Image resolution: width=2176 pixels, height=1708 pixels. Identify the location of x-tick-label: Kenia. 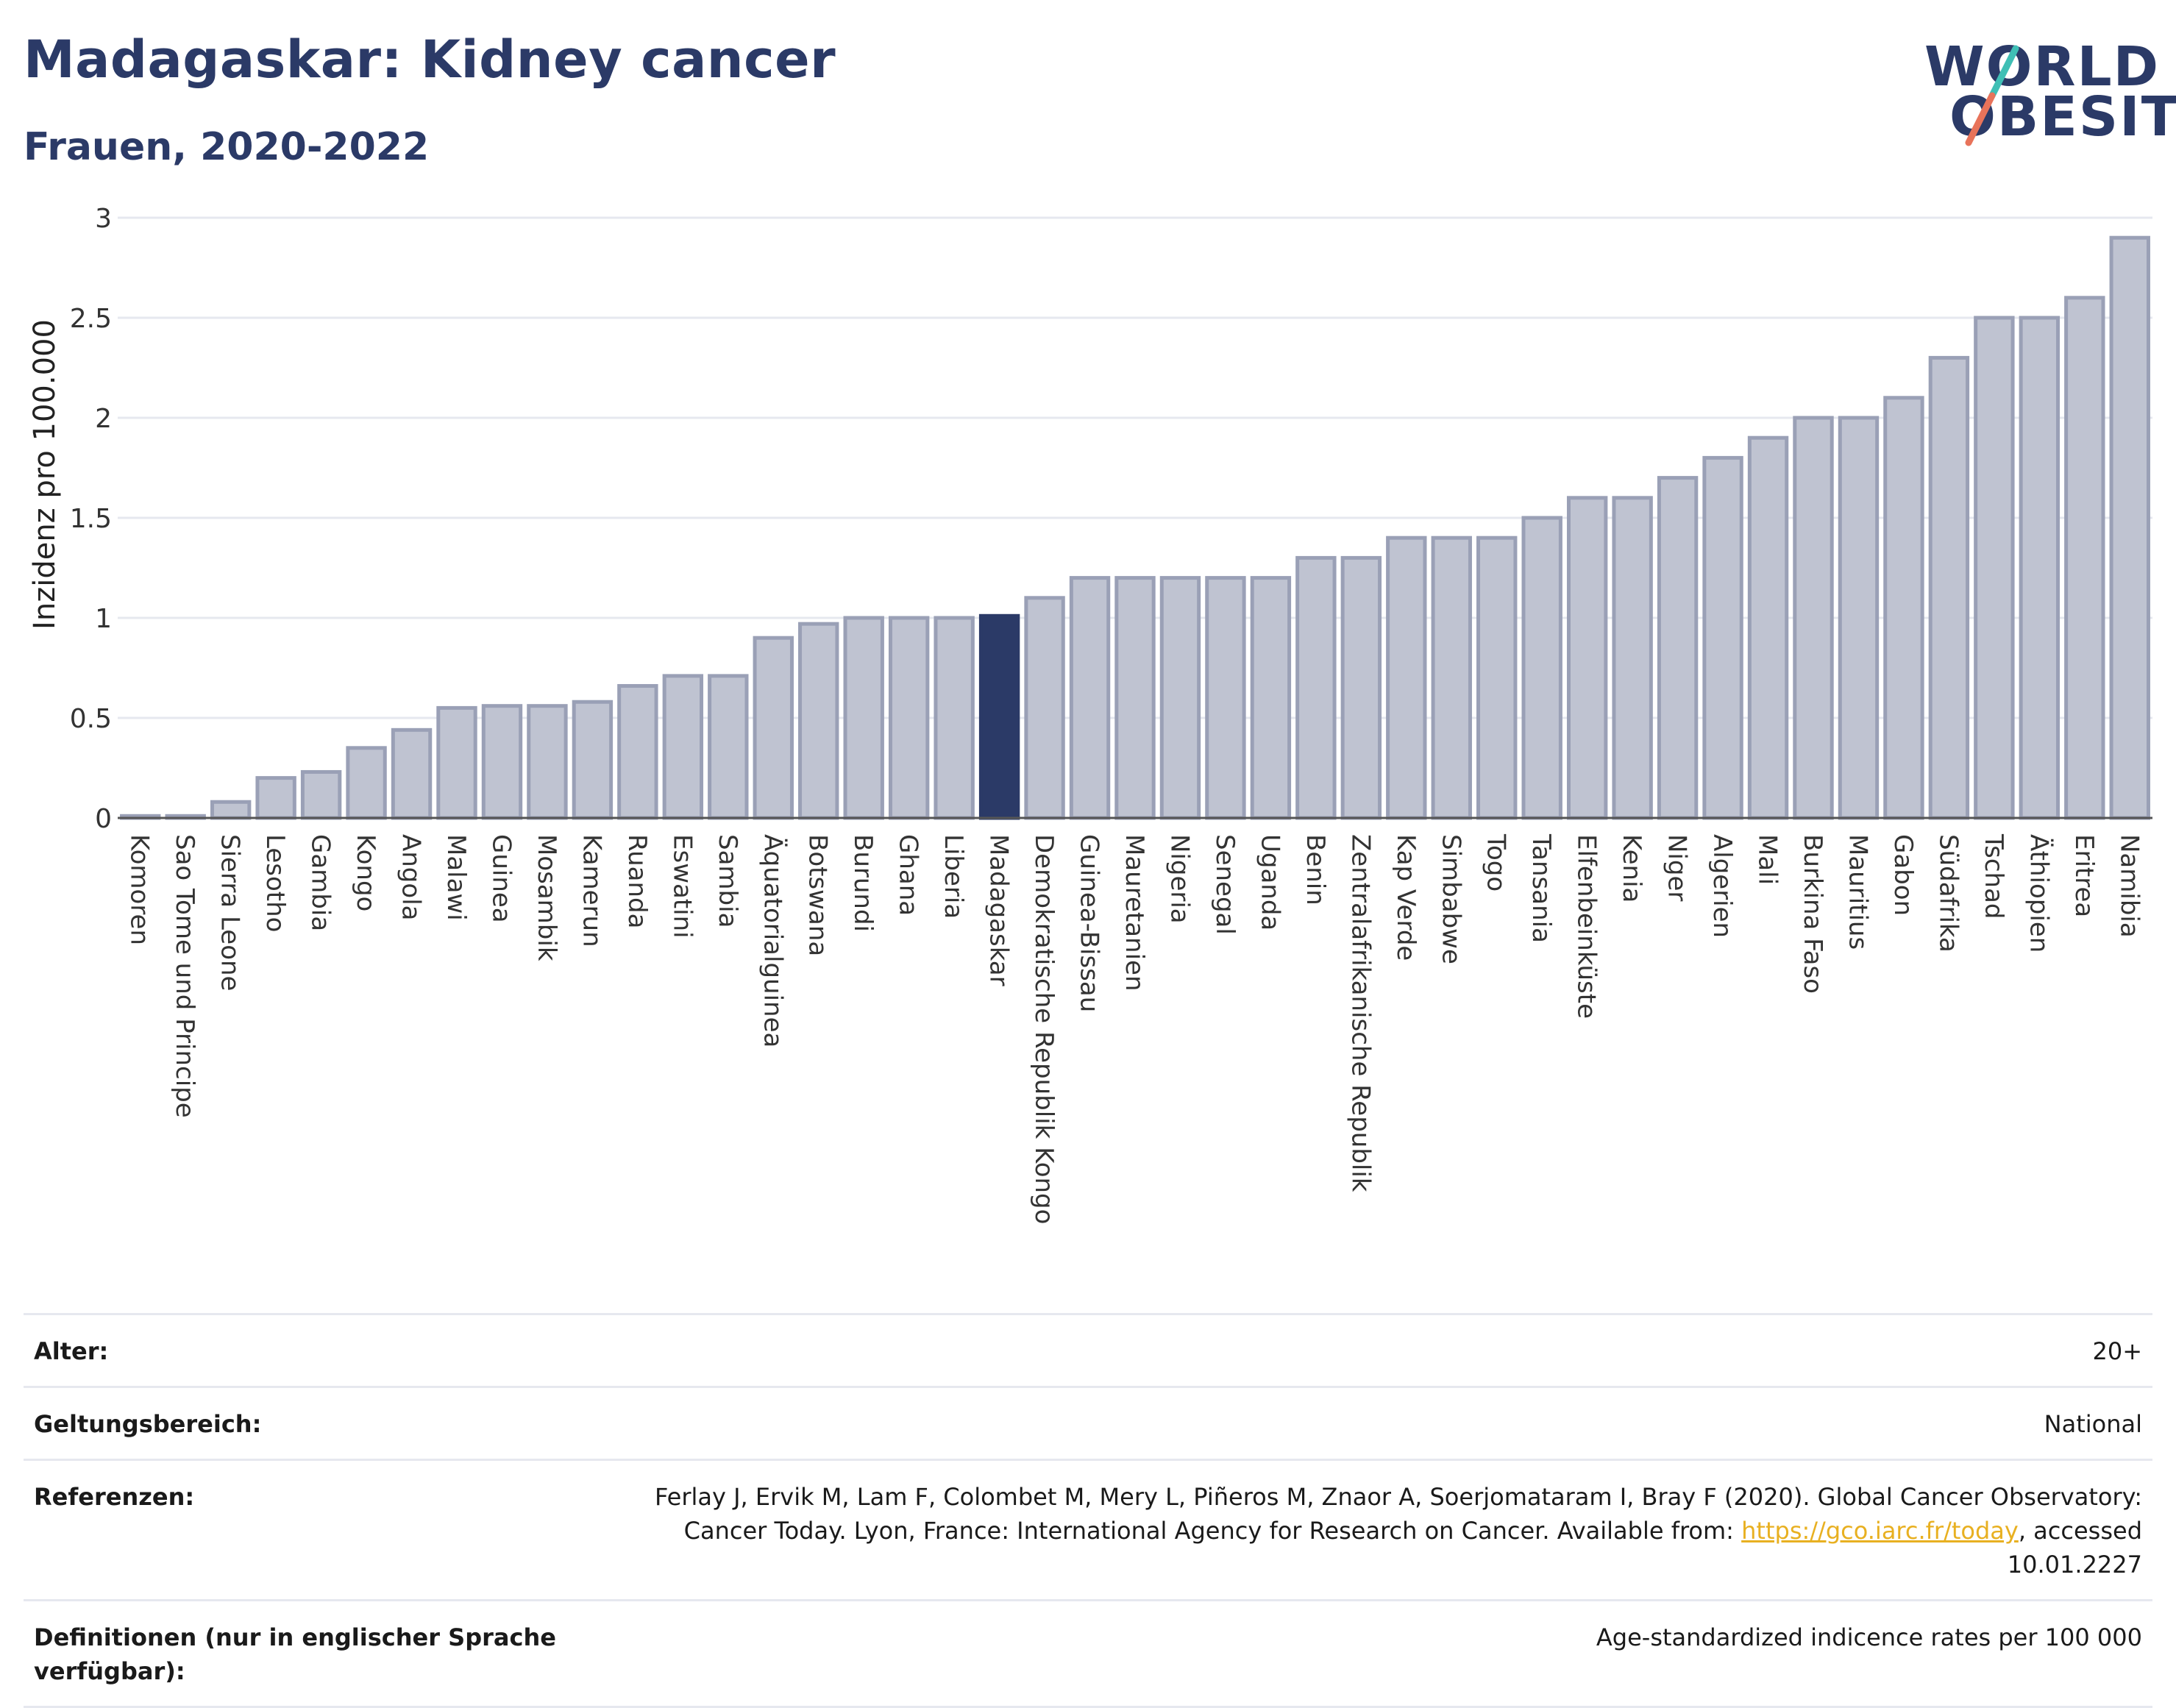
(1631, 869).